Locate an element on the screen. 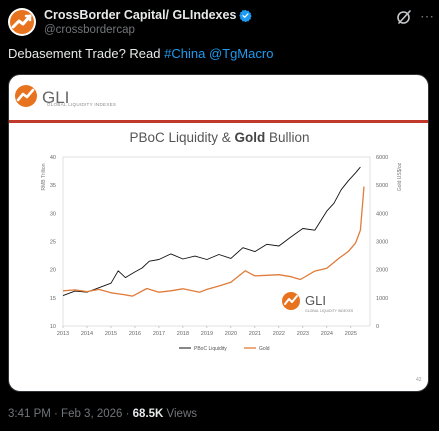  gli-logo-subtitle: GLOBAL LIQUIDITY INDEXES is located at coordinates (82, 104).